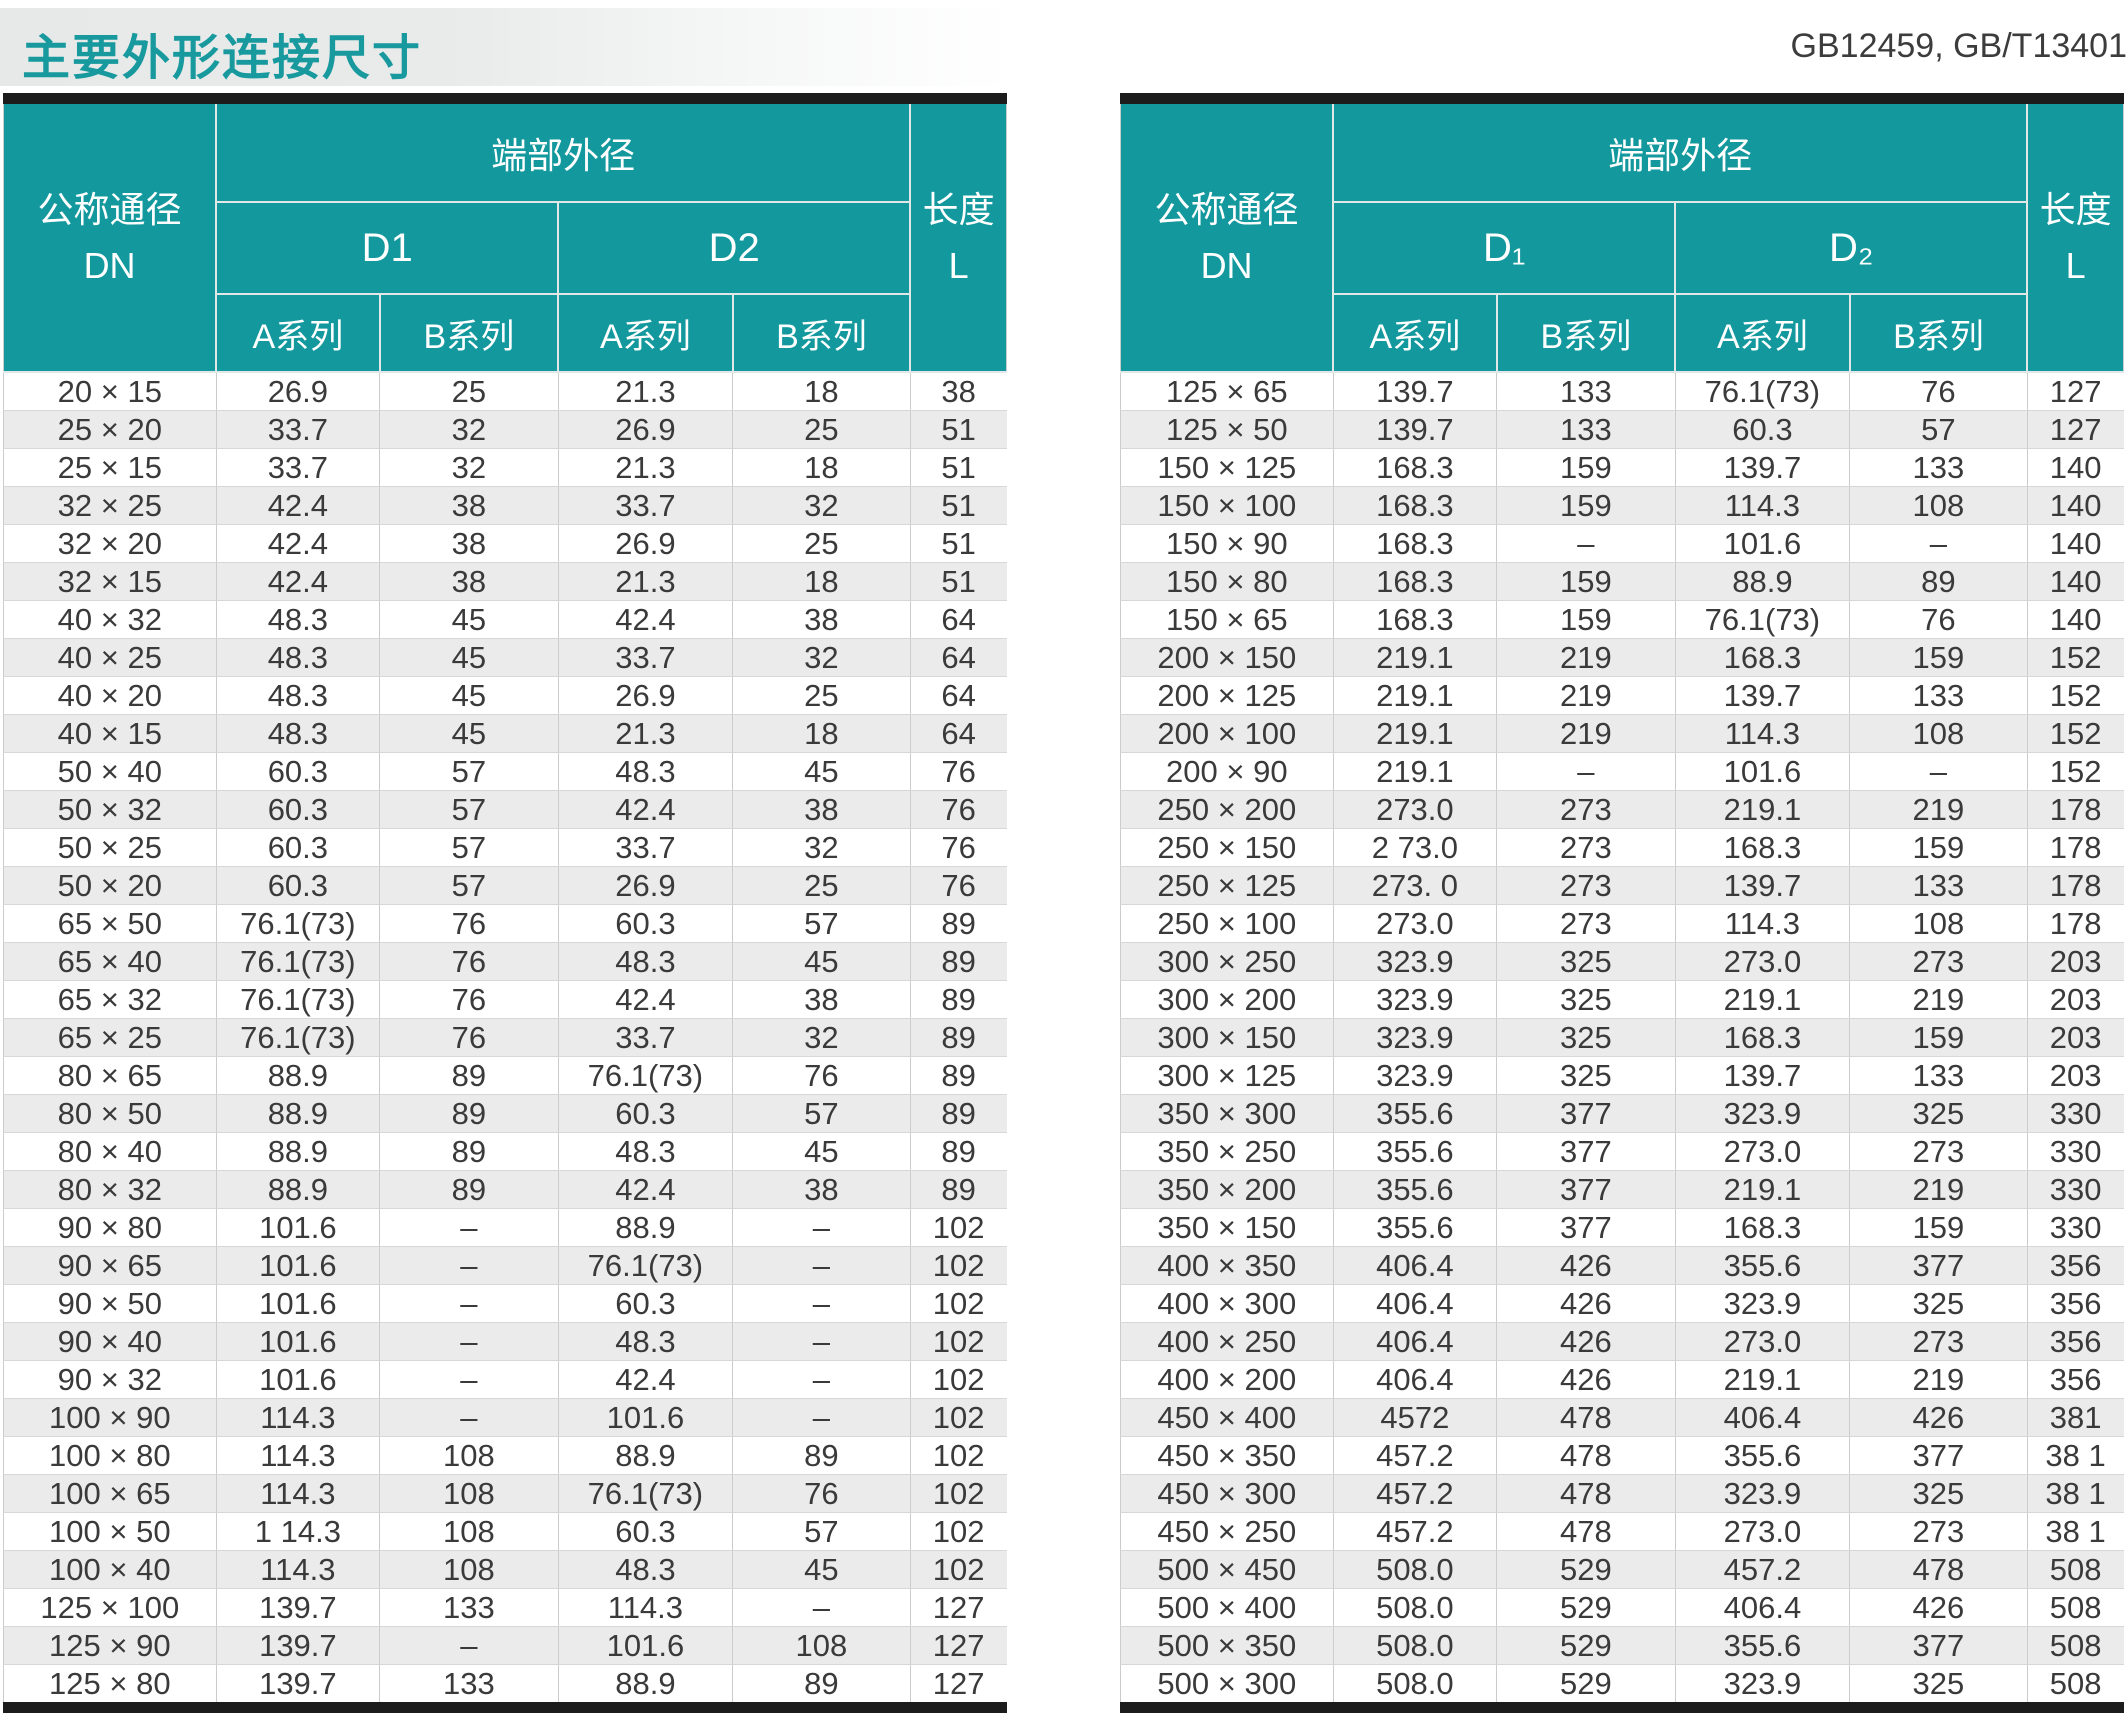 This screenshot has height=1715, width=2127. Describe the element at coordinates (1227, 581) in the screenshot. I see `dn-cell: 150 × 80` at that location.